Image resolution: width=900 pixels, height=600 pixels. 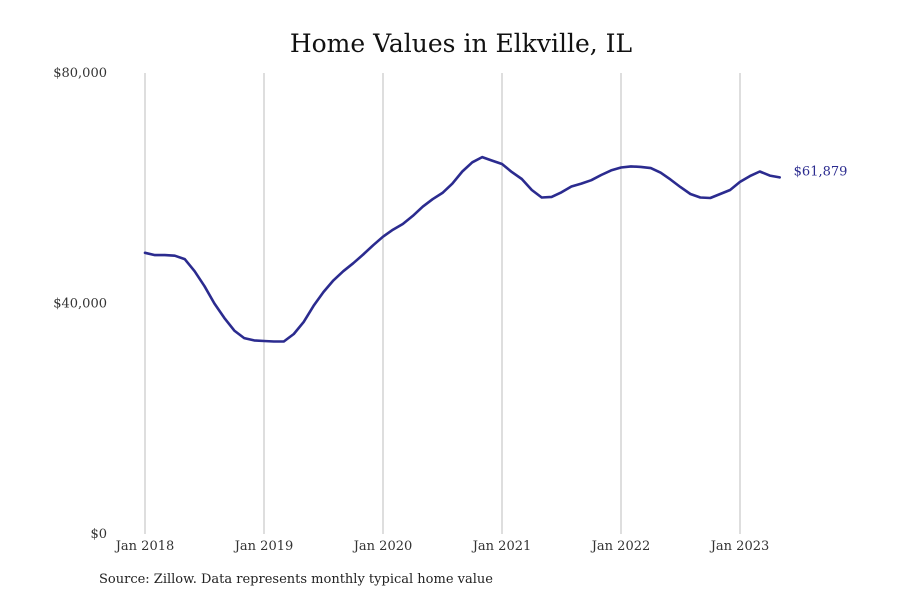 I want to click on x-tick-label: Jan 2019, so click(x=263, y=546).